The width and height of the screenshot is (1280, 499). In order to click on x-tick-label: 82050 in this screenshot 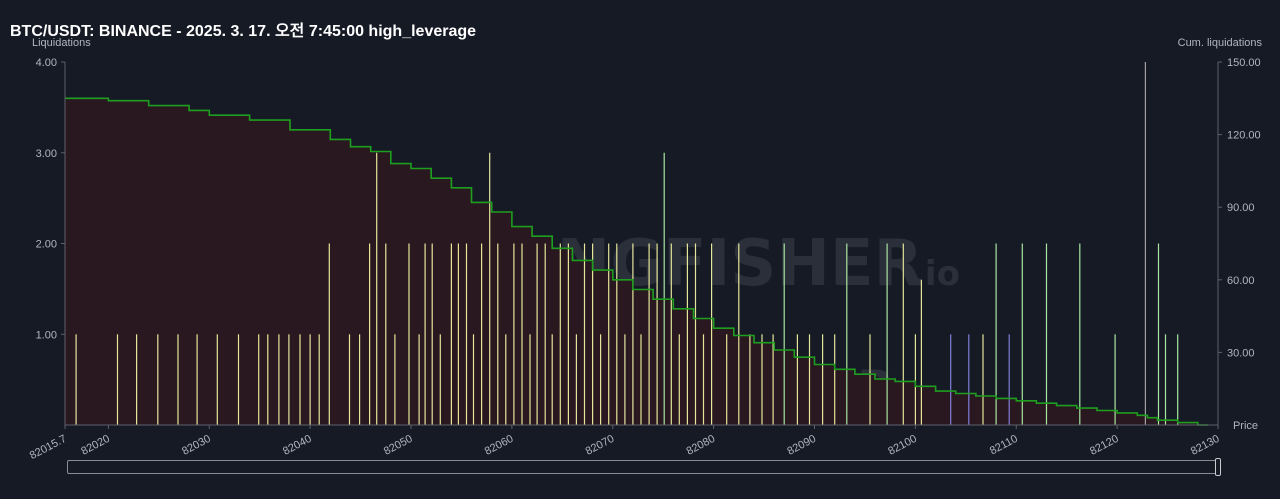, I will do `click(398, 445)`.